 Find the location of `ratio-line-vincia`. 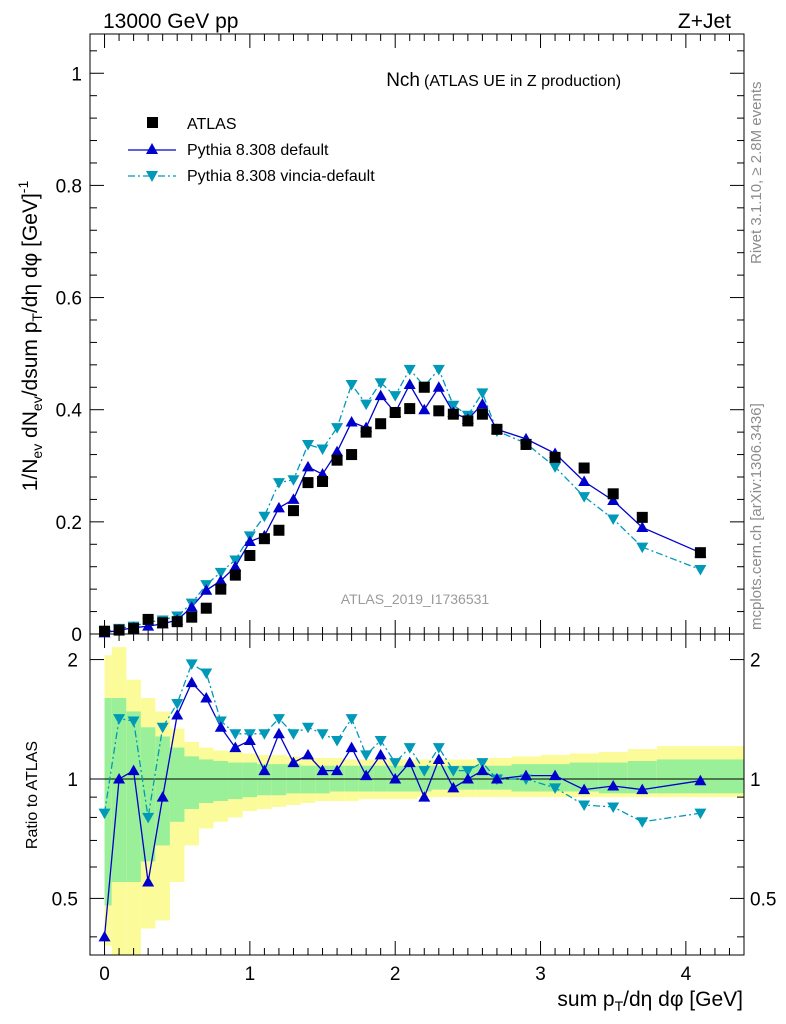

ratio-line-vincia is located at coordinates (402, 742).